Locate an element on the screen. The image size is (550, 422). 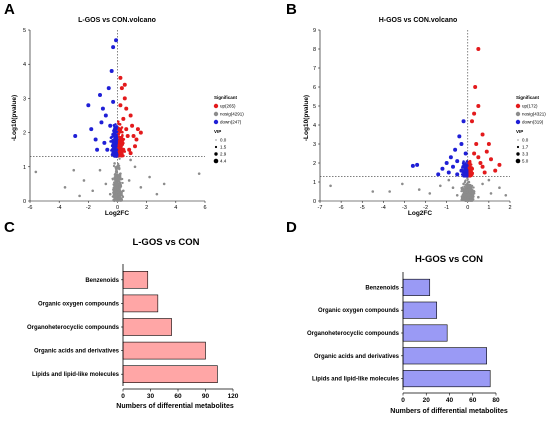
legend-nosig-dot is located at coordinates (518, 114).